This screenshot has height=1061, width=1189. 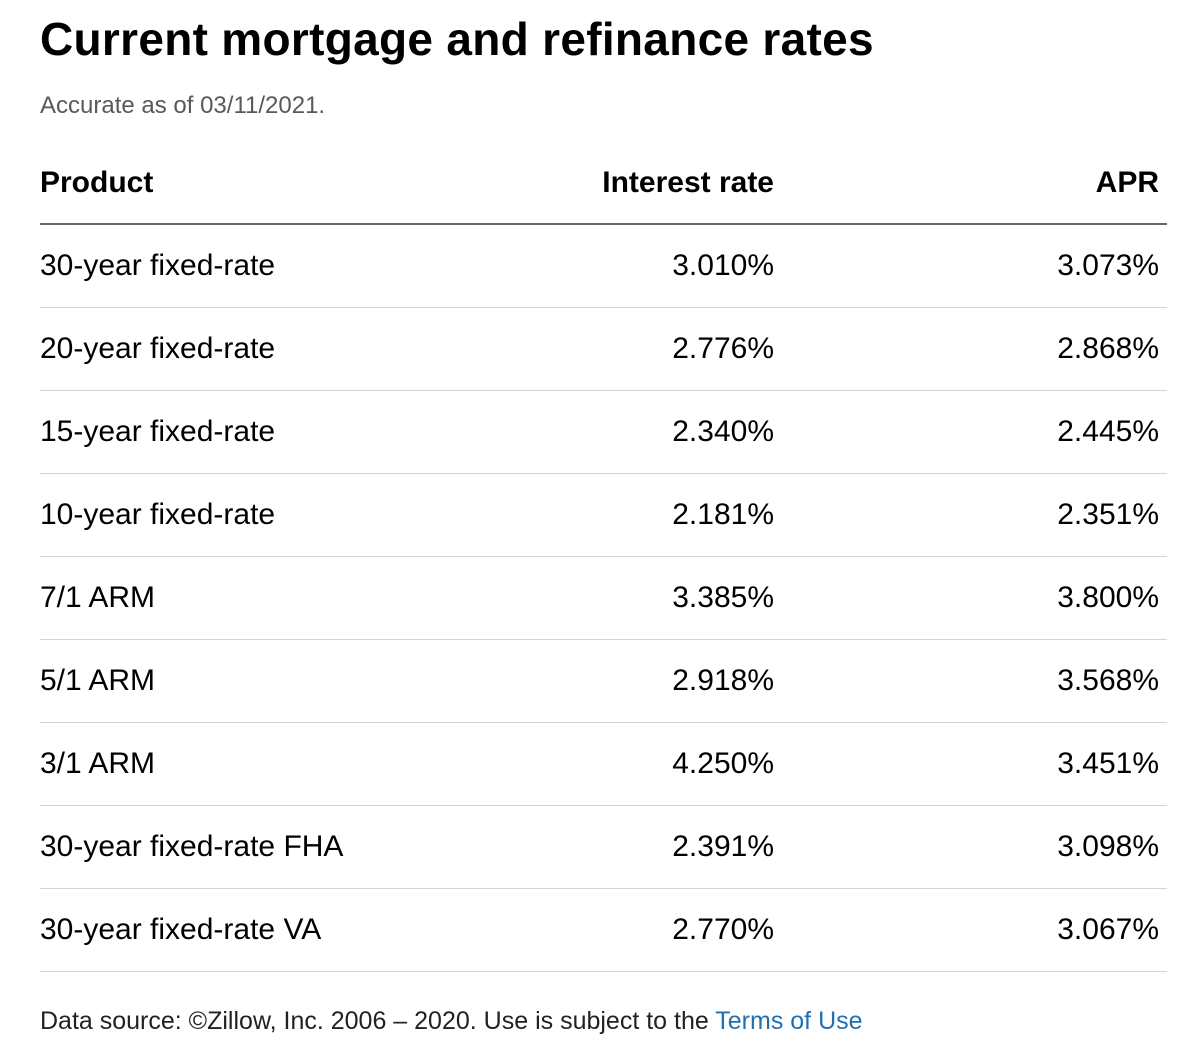 I want to click on interest-rate-cell: 2.340%, so click(x=677, y=432).